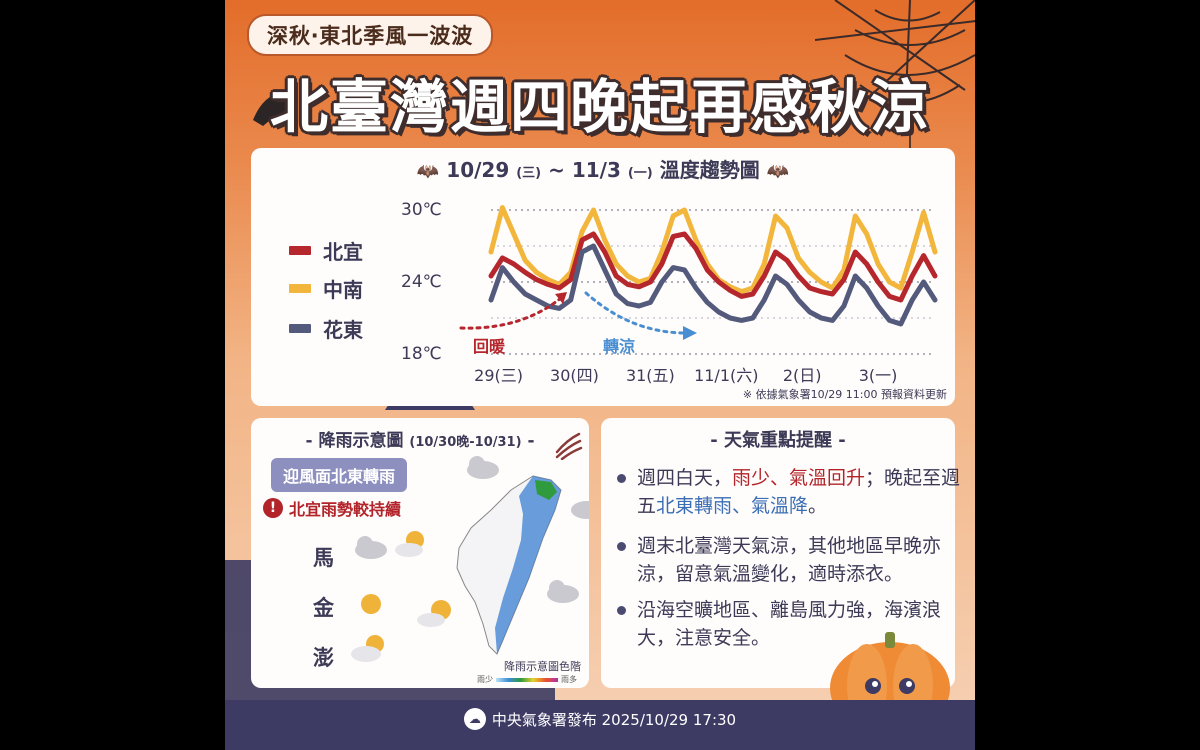 The height and width of the screenshot is (750, 1200). Describe the element at coordinates (799, 478) in the screenshot. I see `tip1-b: 雨少、氣溫回升` at that location.